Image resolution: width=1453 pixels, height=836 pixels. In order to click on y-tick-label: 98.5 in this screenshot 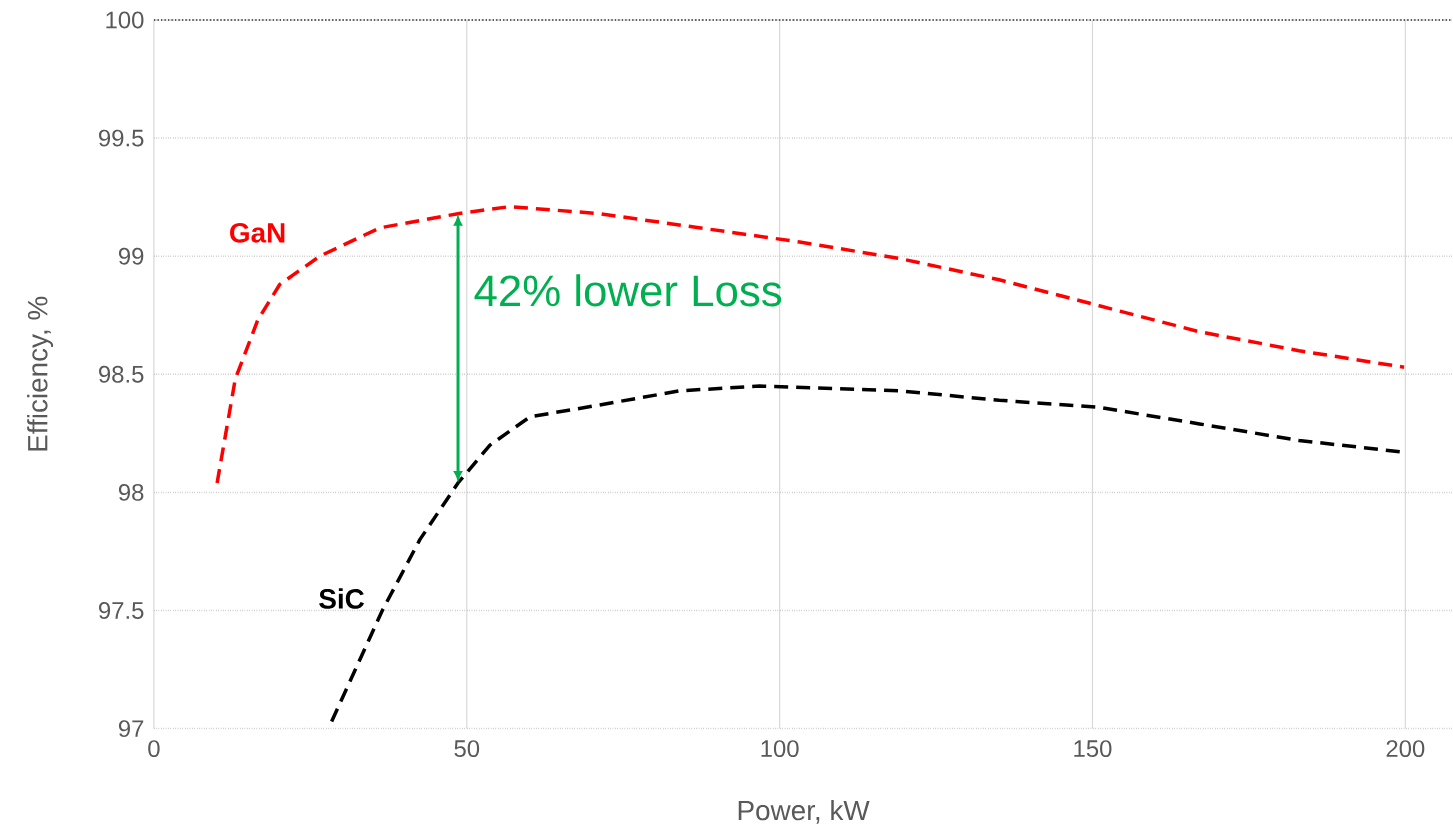, I will do `click(121, 374)`.